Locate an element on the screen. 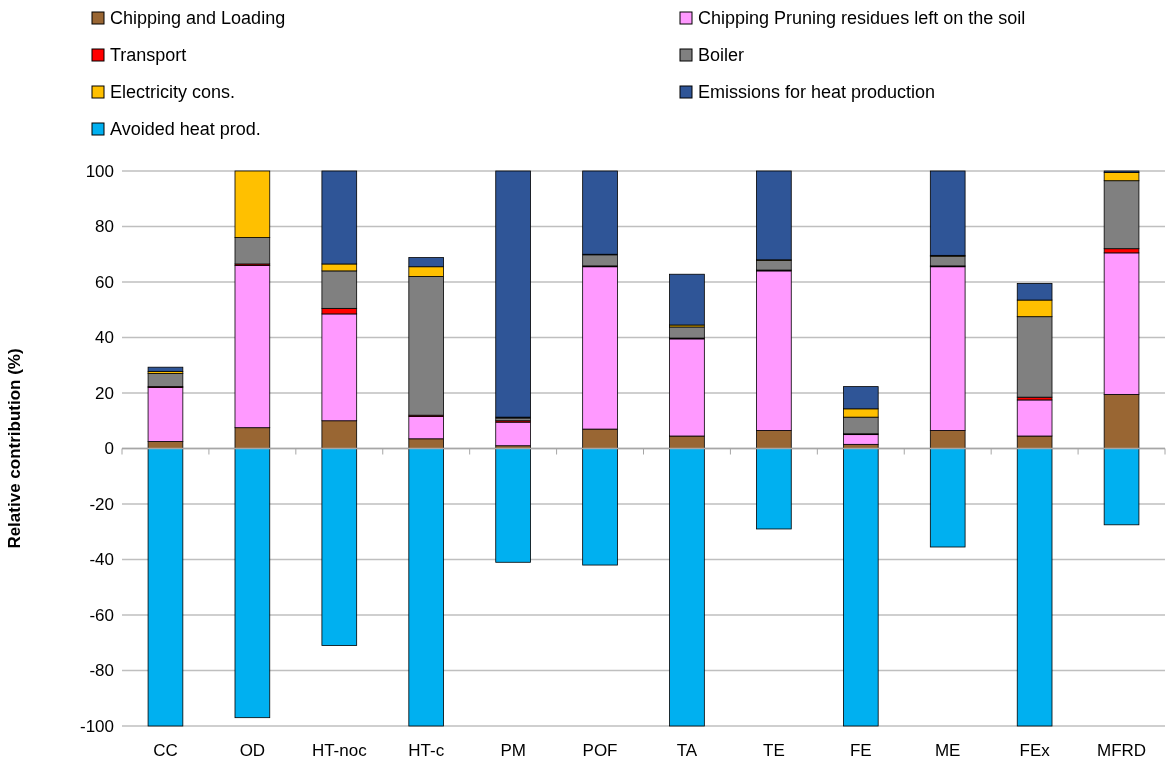 This screenshot has height=769, width=1176. legend-label: Chipping Pruning residues left on the soil is located at coordinates (862, 18).